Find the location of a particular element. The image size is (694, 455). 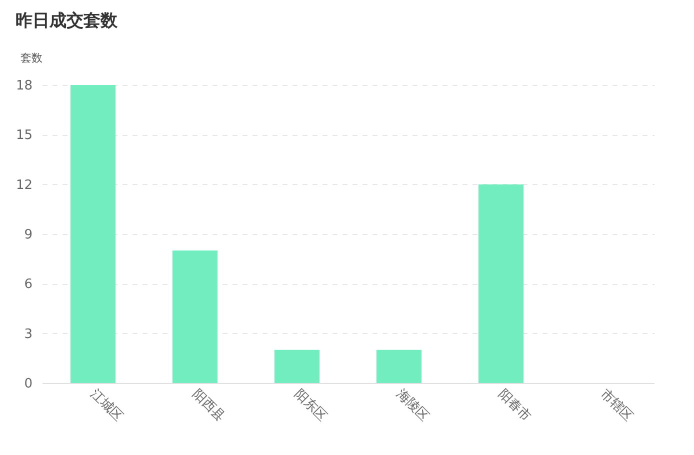

x-tick-label: 阳东区 is located at coordinates (310, 405).